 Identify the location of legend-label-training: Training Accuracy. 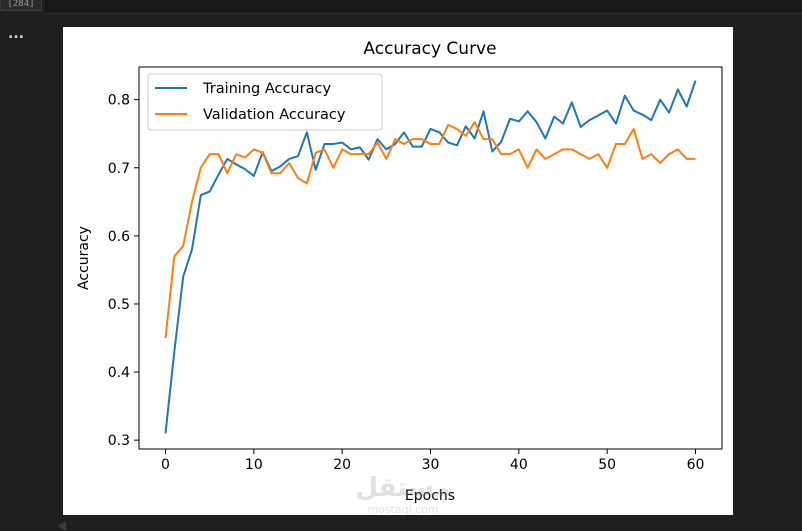
(266, 89).